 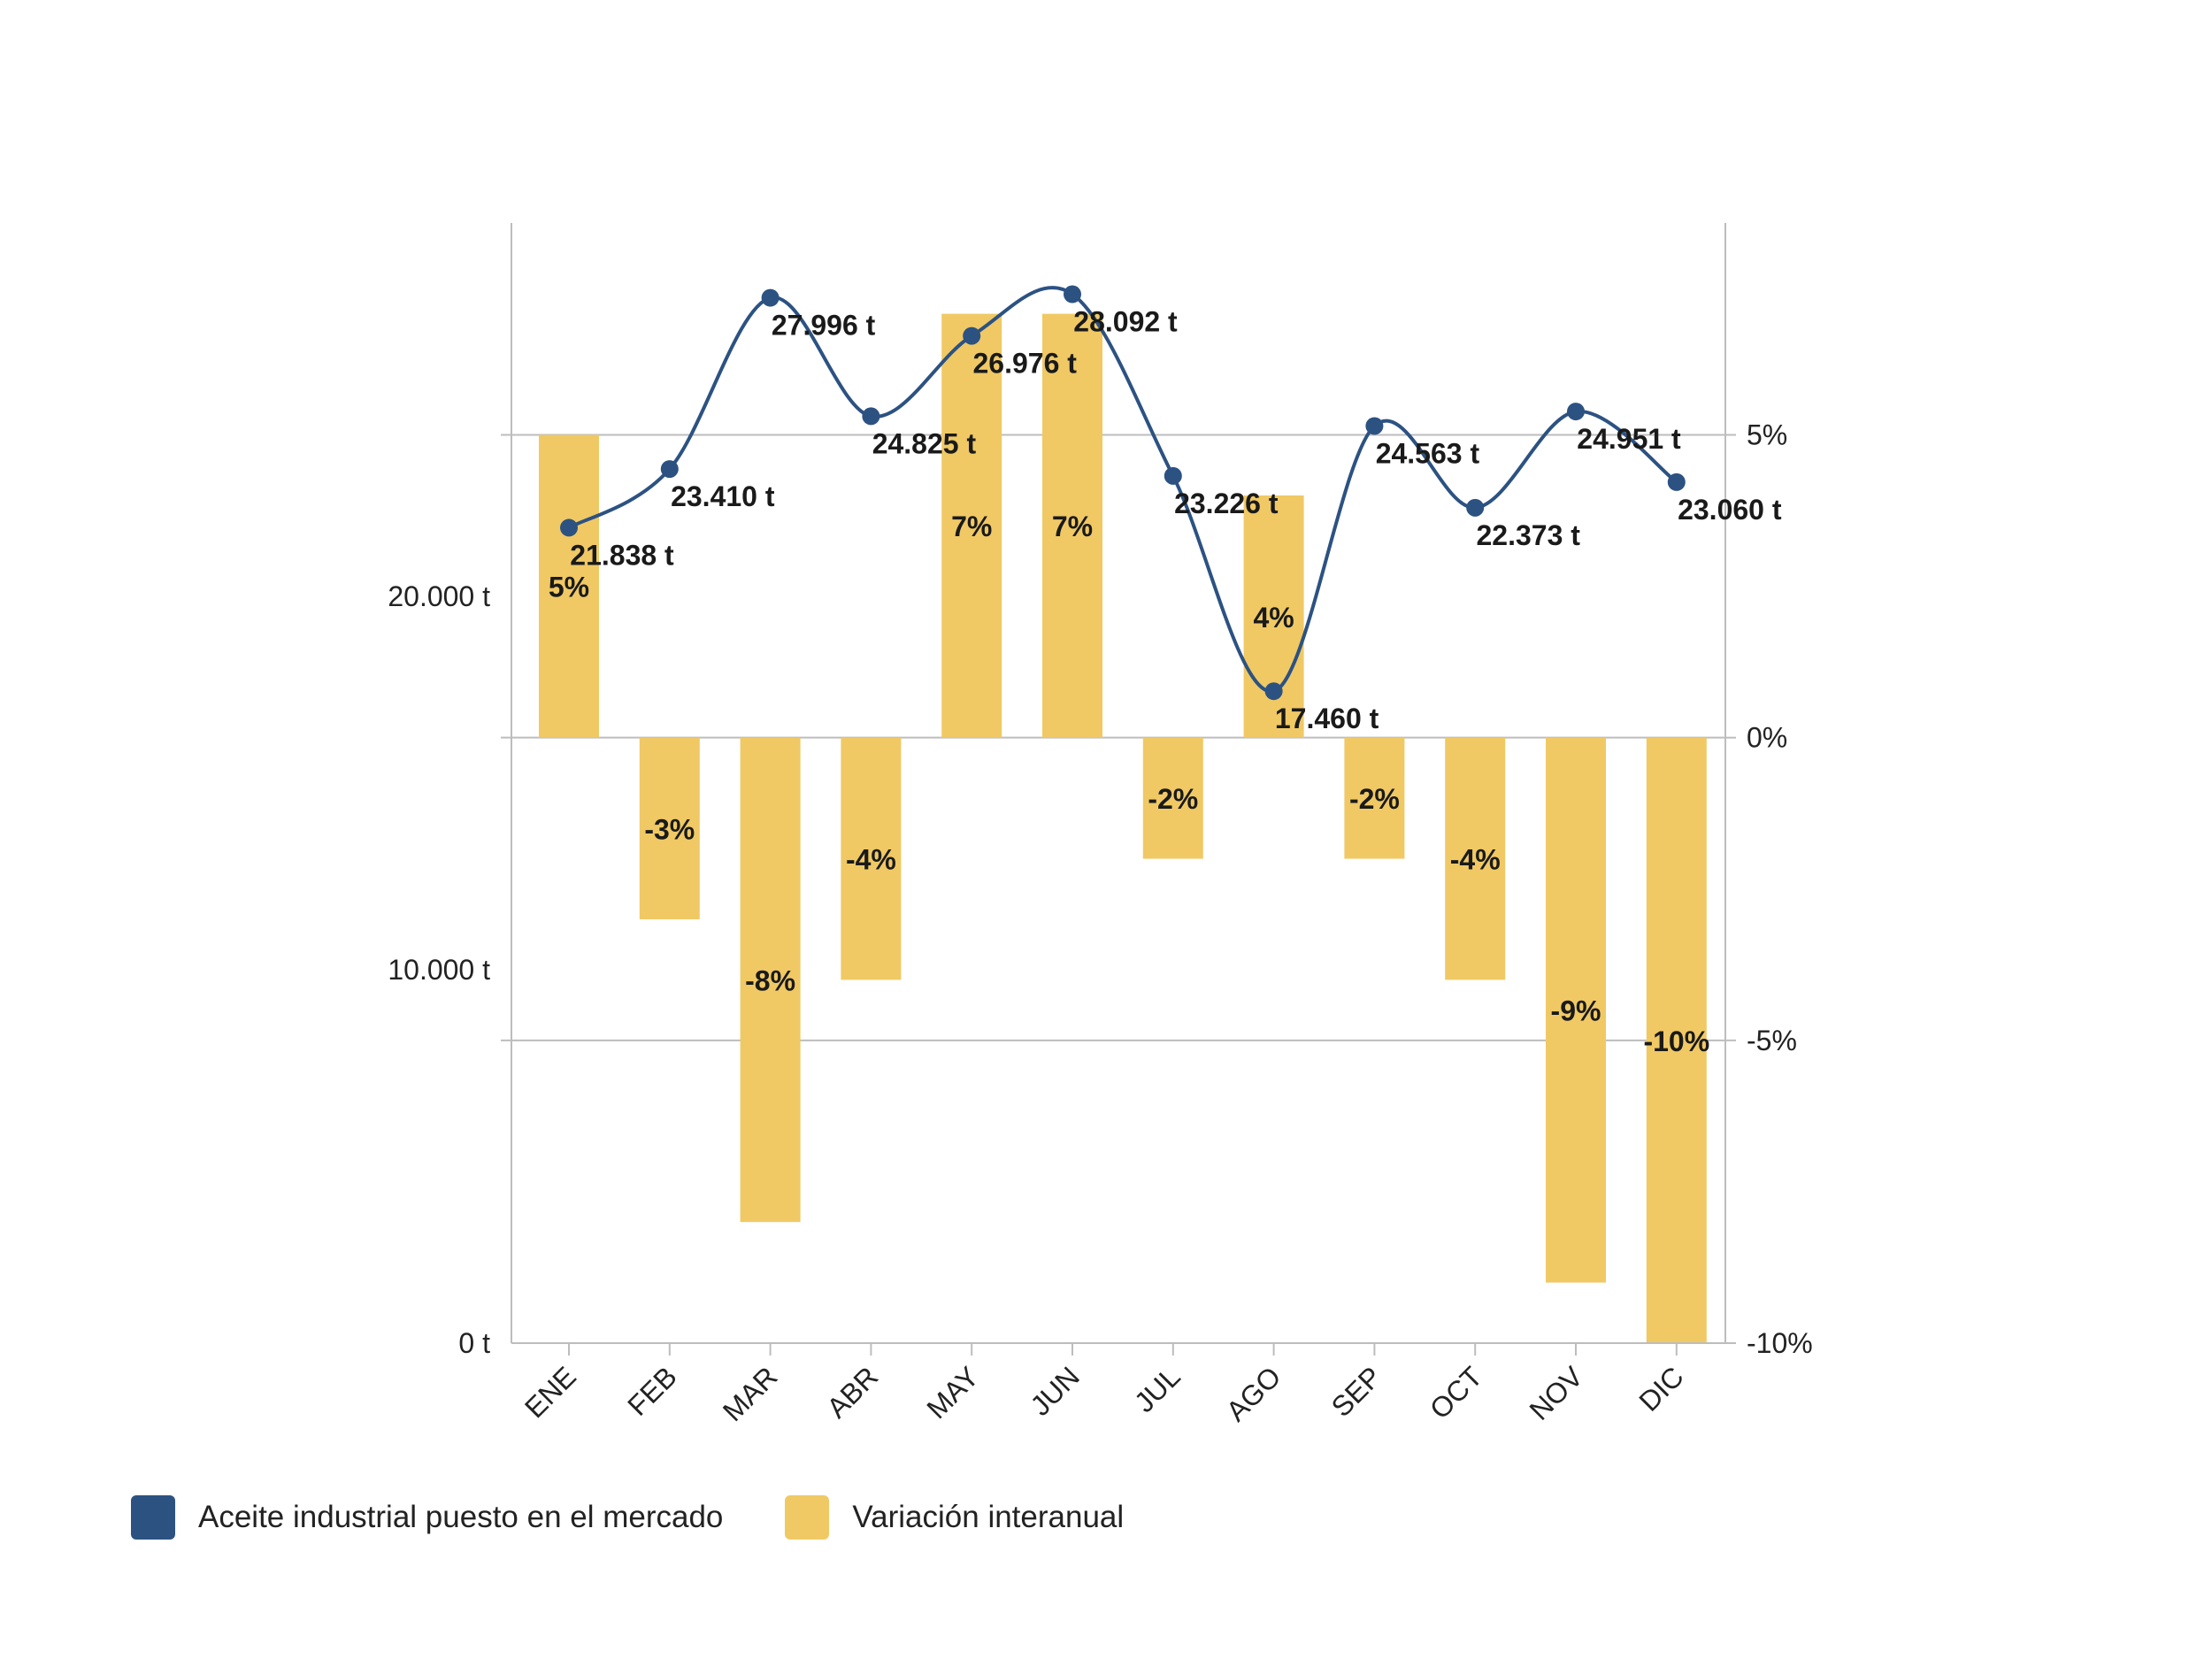 What do you see at coordinates (1528, 535) in the screenshot?
I see `line-label-oct: 22.373 t` at bounding box center [1528, 535].